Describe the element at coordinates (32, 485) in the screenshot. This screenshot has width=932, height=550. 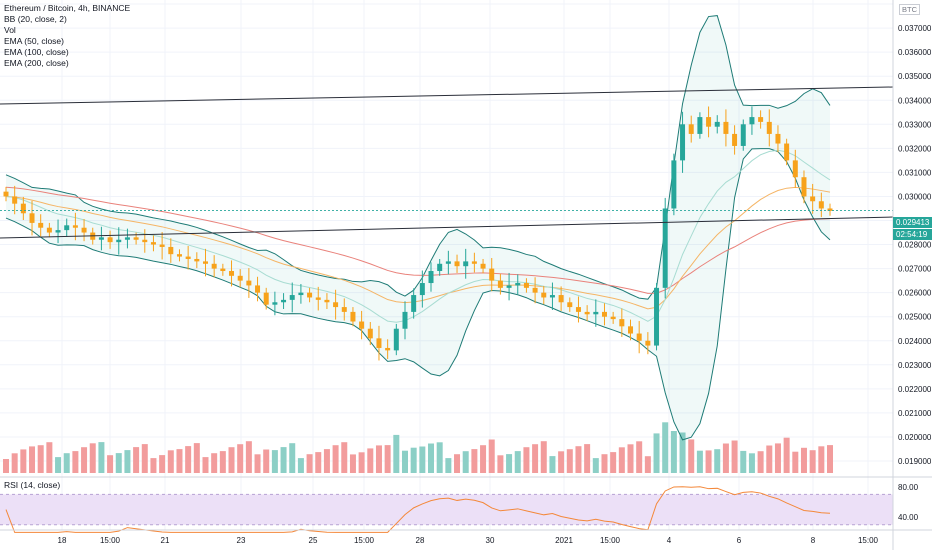
I see `rsi-legend: RSI (14, close)` at that location.